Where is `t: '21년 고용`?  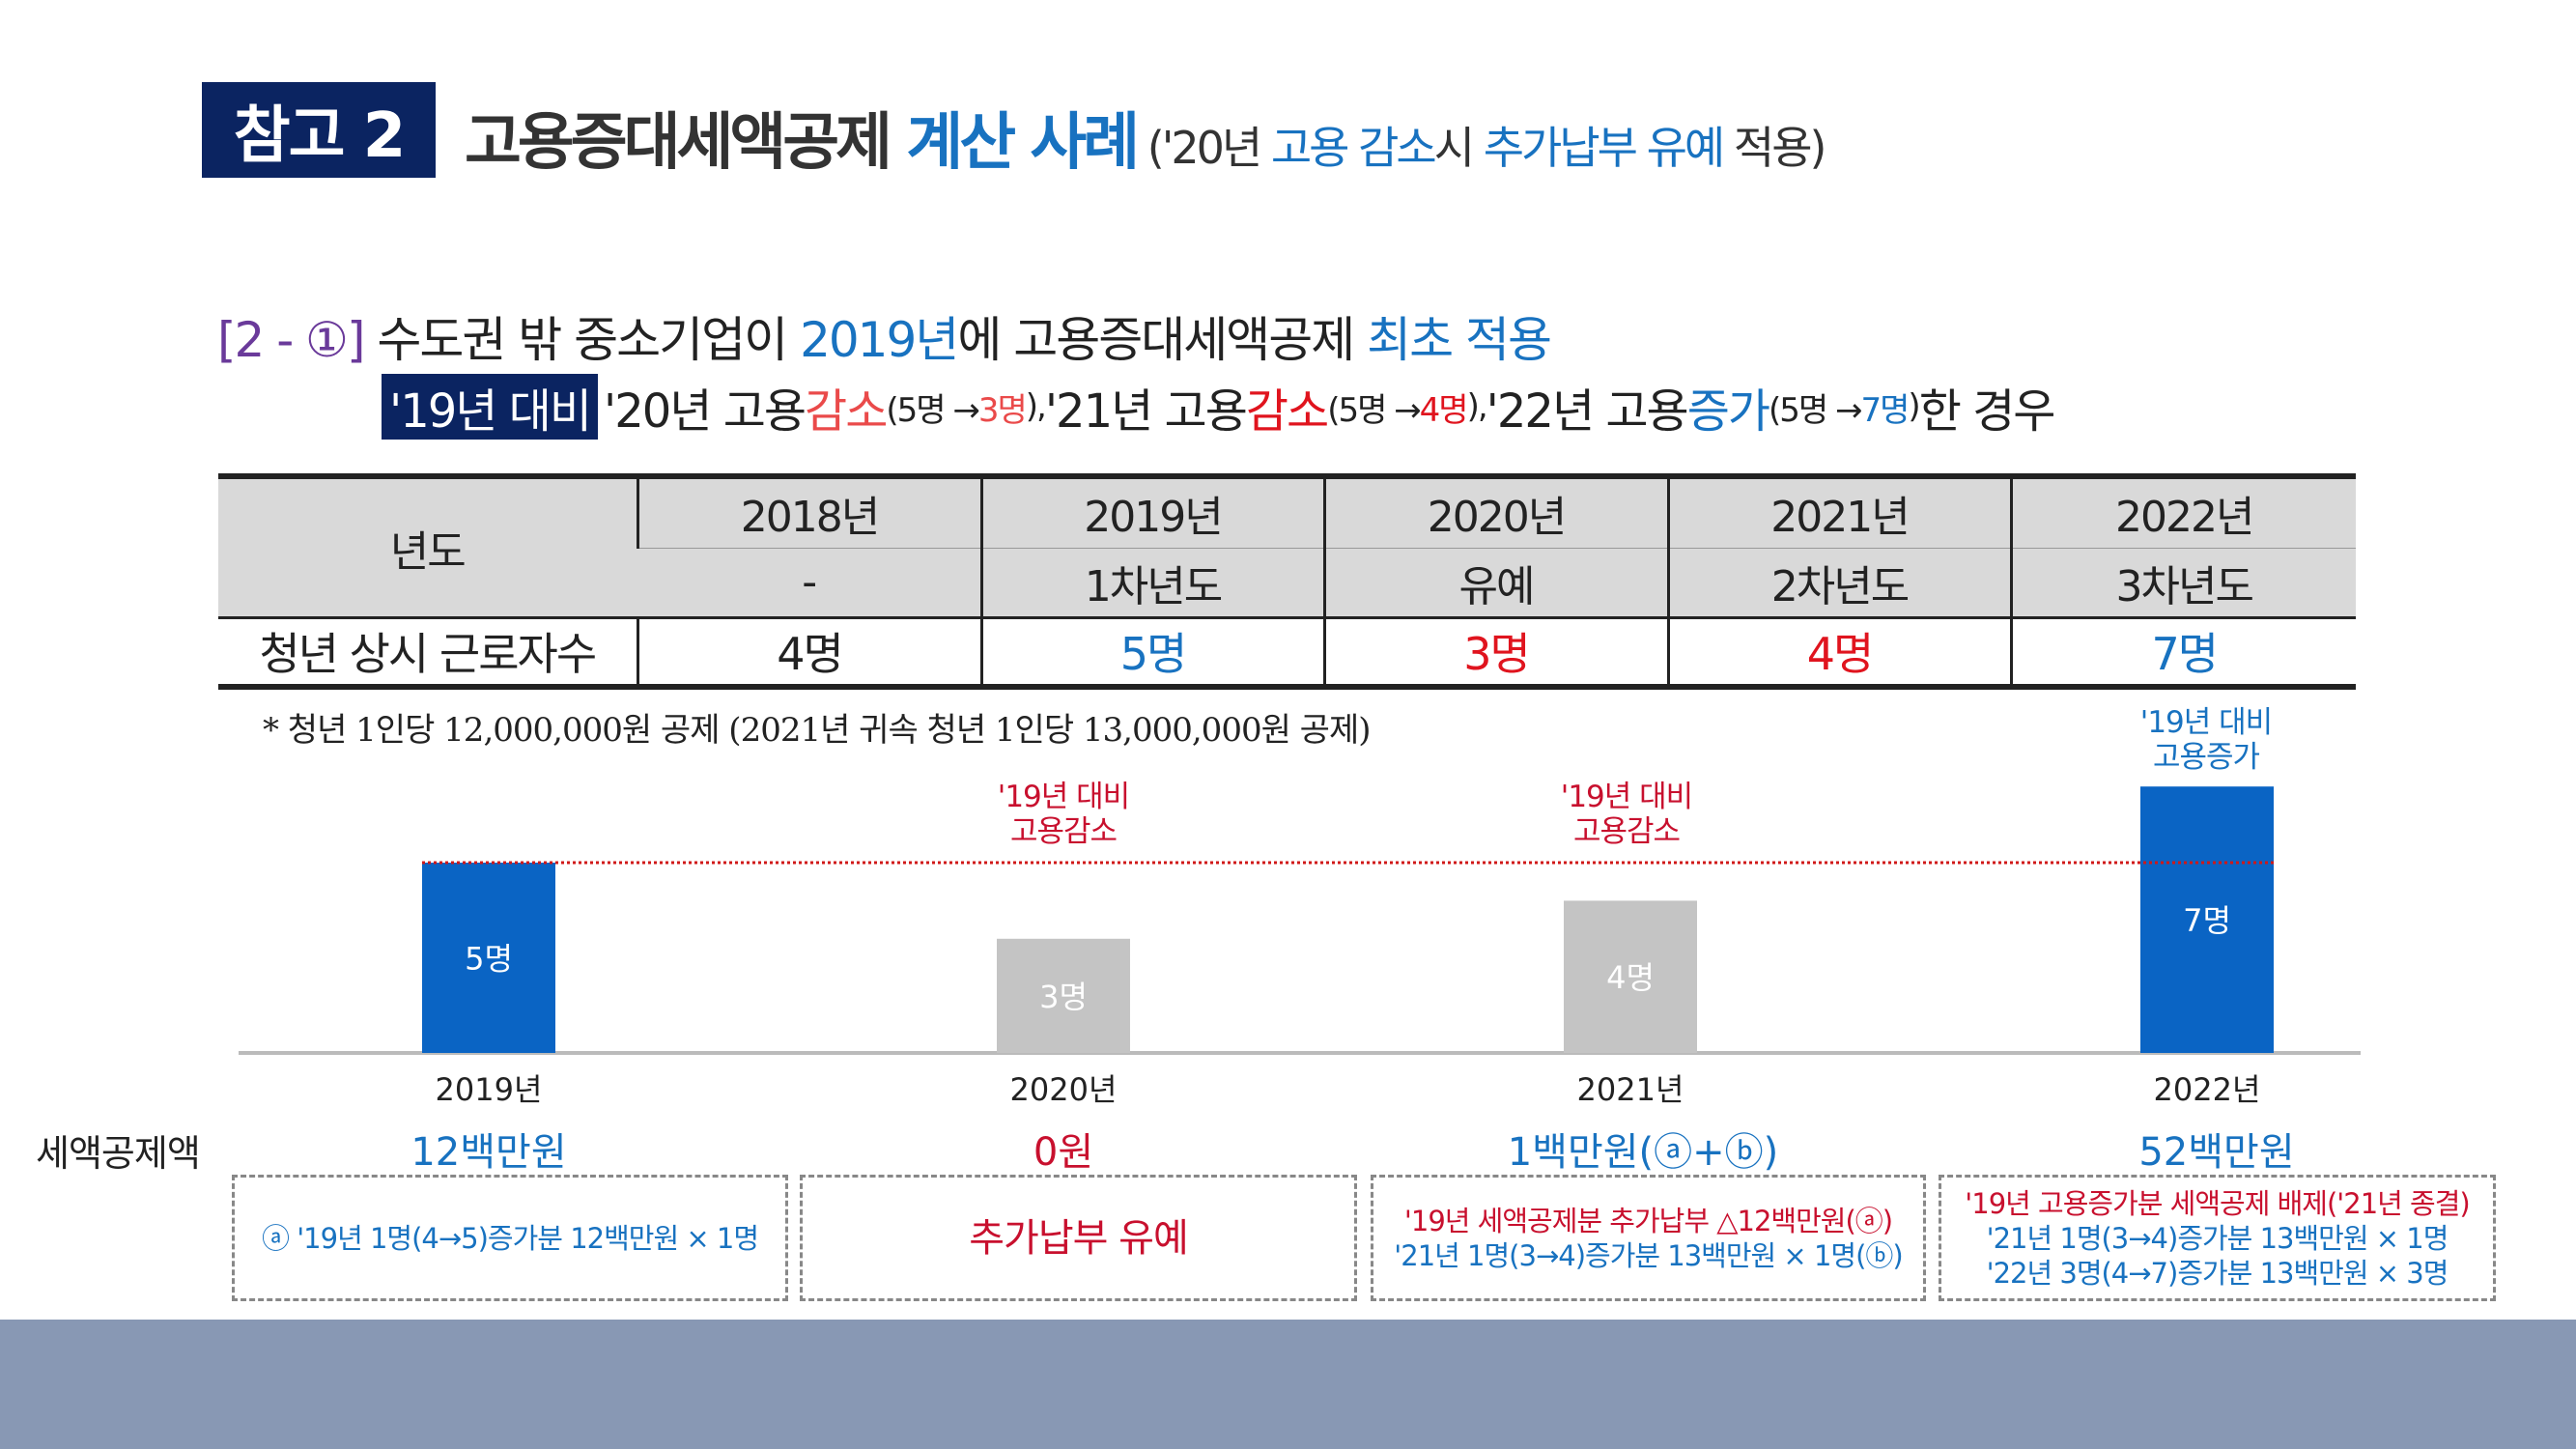
t: '21년 고용 is located at coordinates (1146, 411).